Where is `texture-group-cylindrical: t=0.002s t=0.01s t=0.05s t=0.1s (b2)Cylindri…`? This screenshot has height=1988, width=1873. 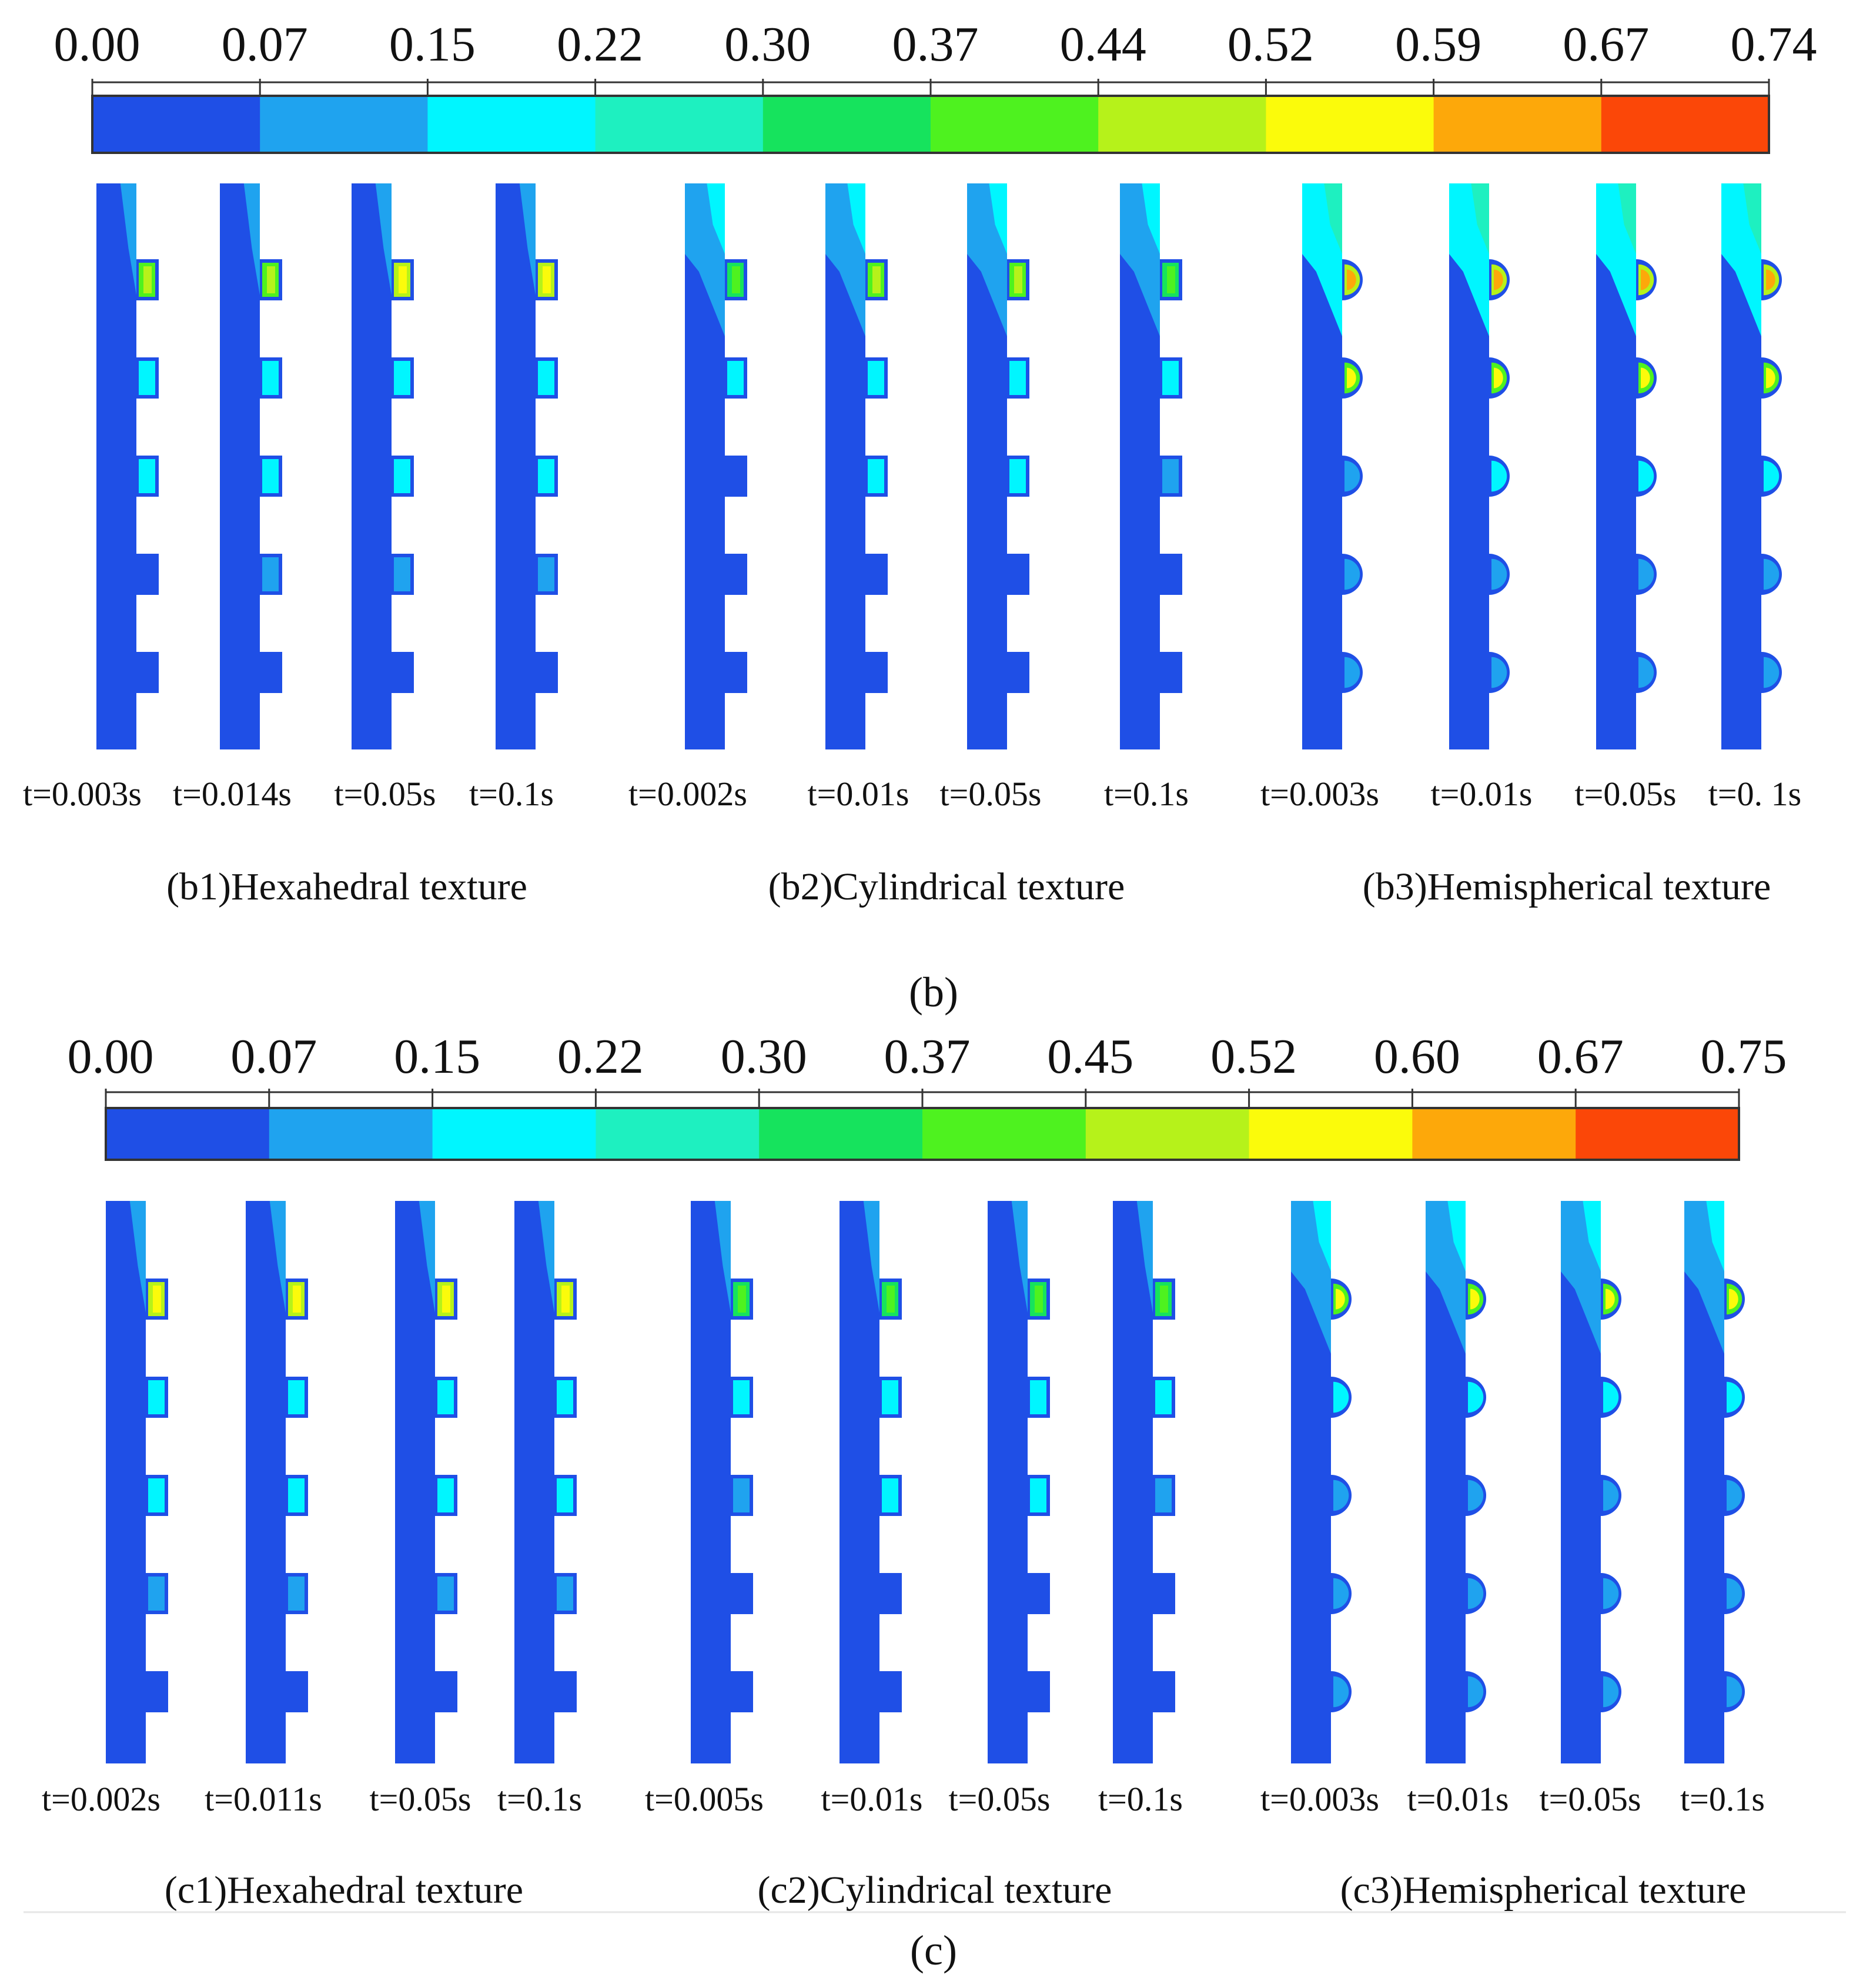
texture-group-cylindrical: t=0.002s t=0.01s t=0.05s t=0.1s (b2)Cylindri… is located at coordinates (909, 545).